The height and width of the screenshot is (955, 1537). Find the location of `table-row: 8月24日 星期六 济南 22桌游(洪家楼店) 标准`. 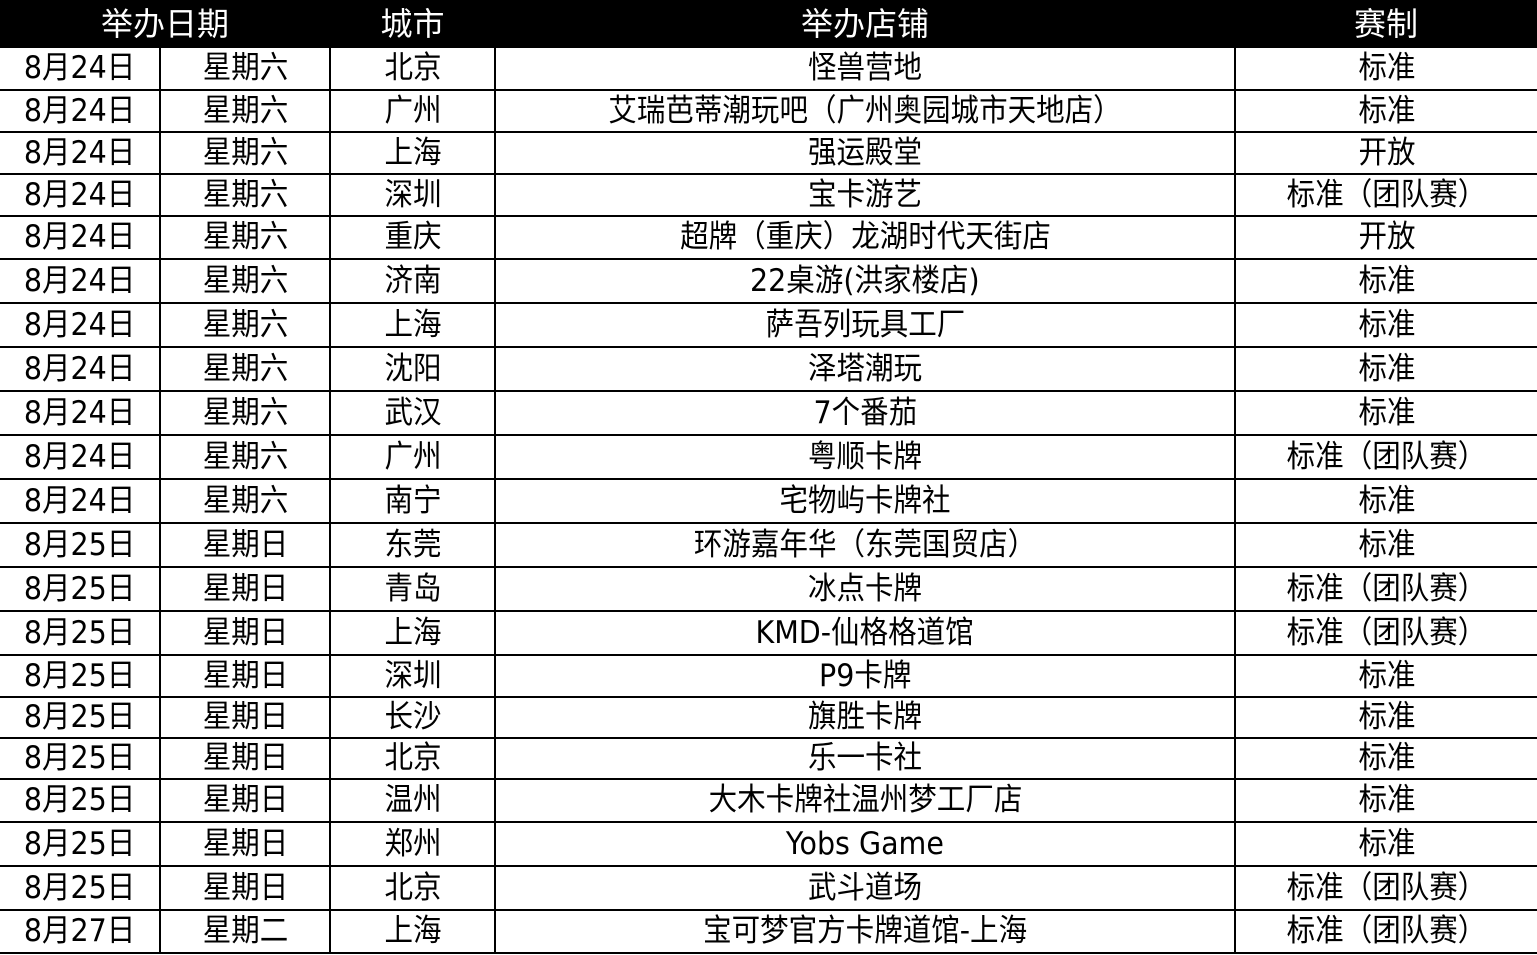

table-row: 8月24日 星期六 济南 22桌游(洪家楼店) 标准 is located at coordinates (768, 281).